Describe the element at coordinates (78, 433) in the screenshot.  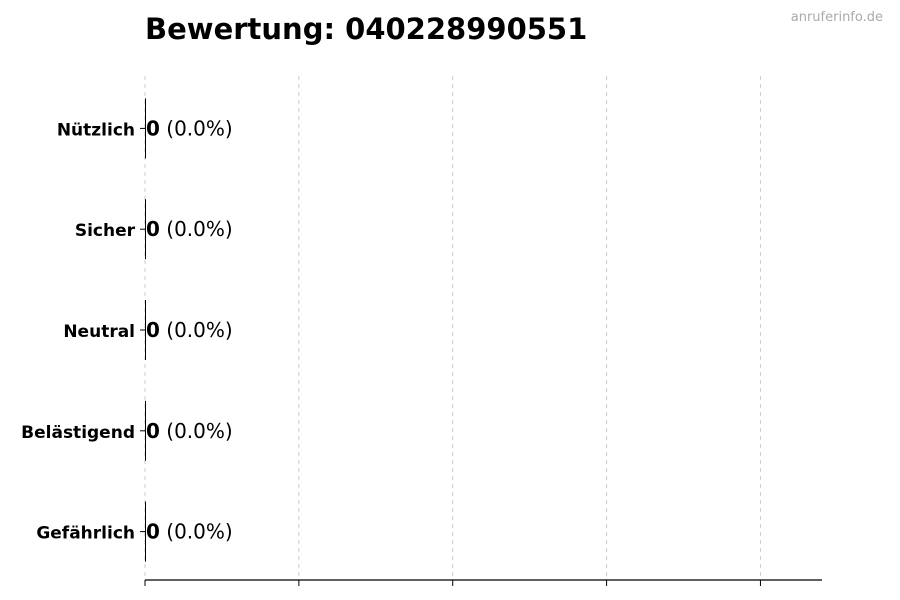
I see `category-label: Belästigend` at that location.